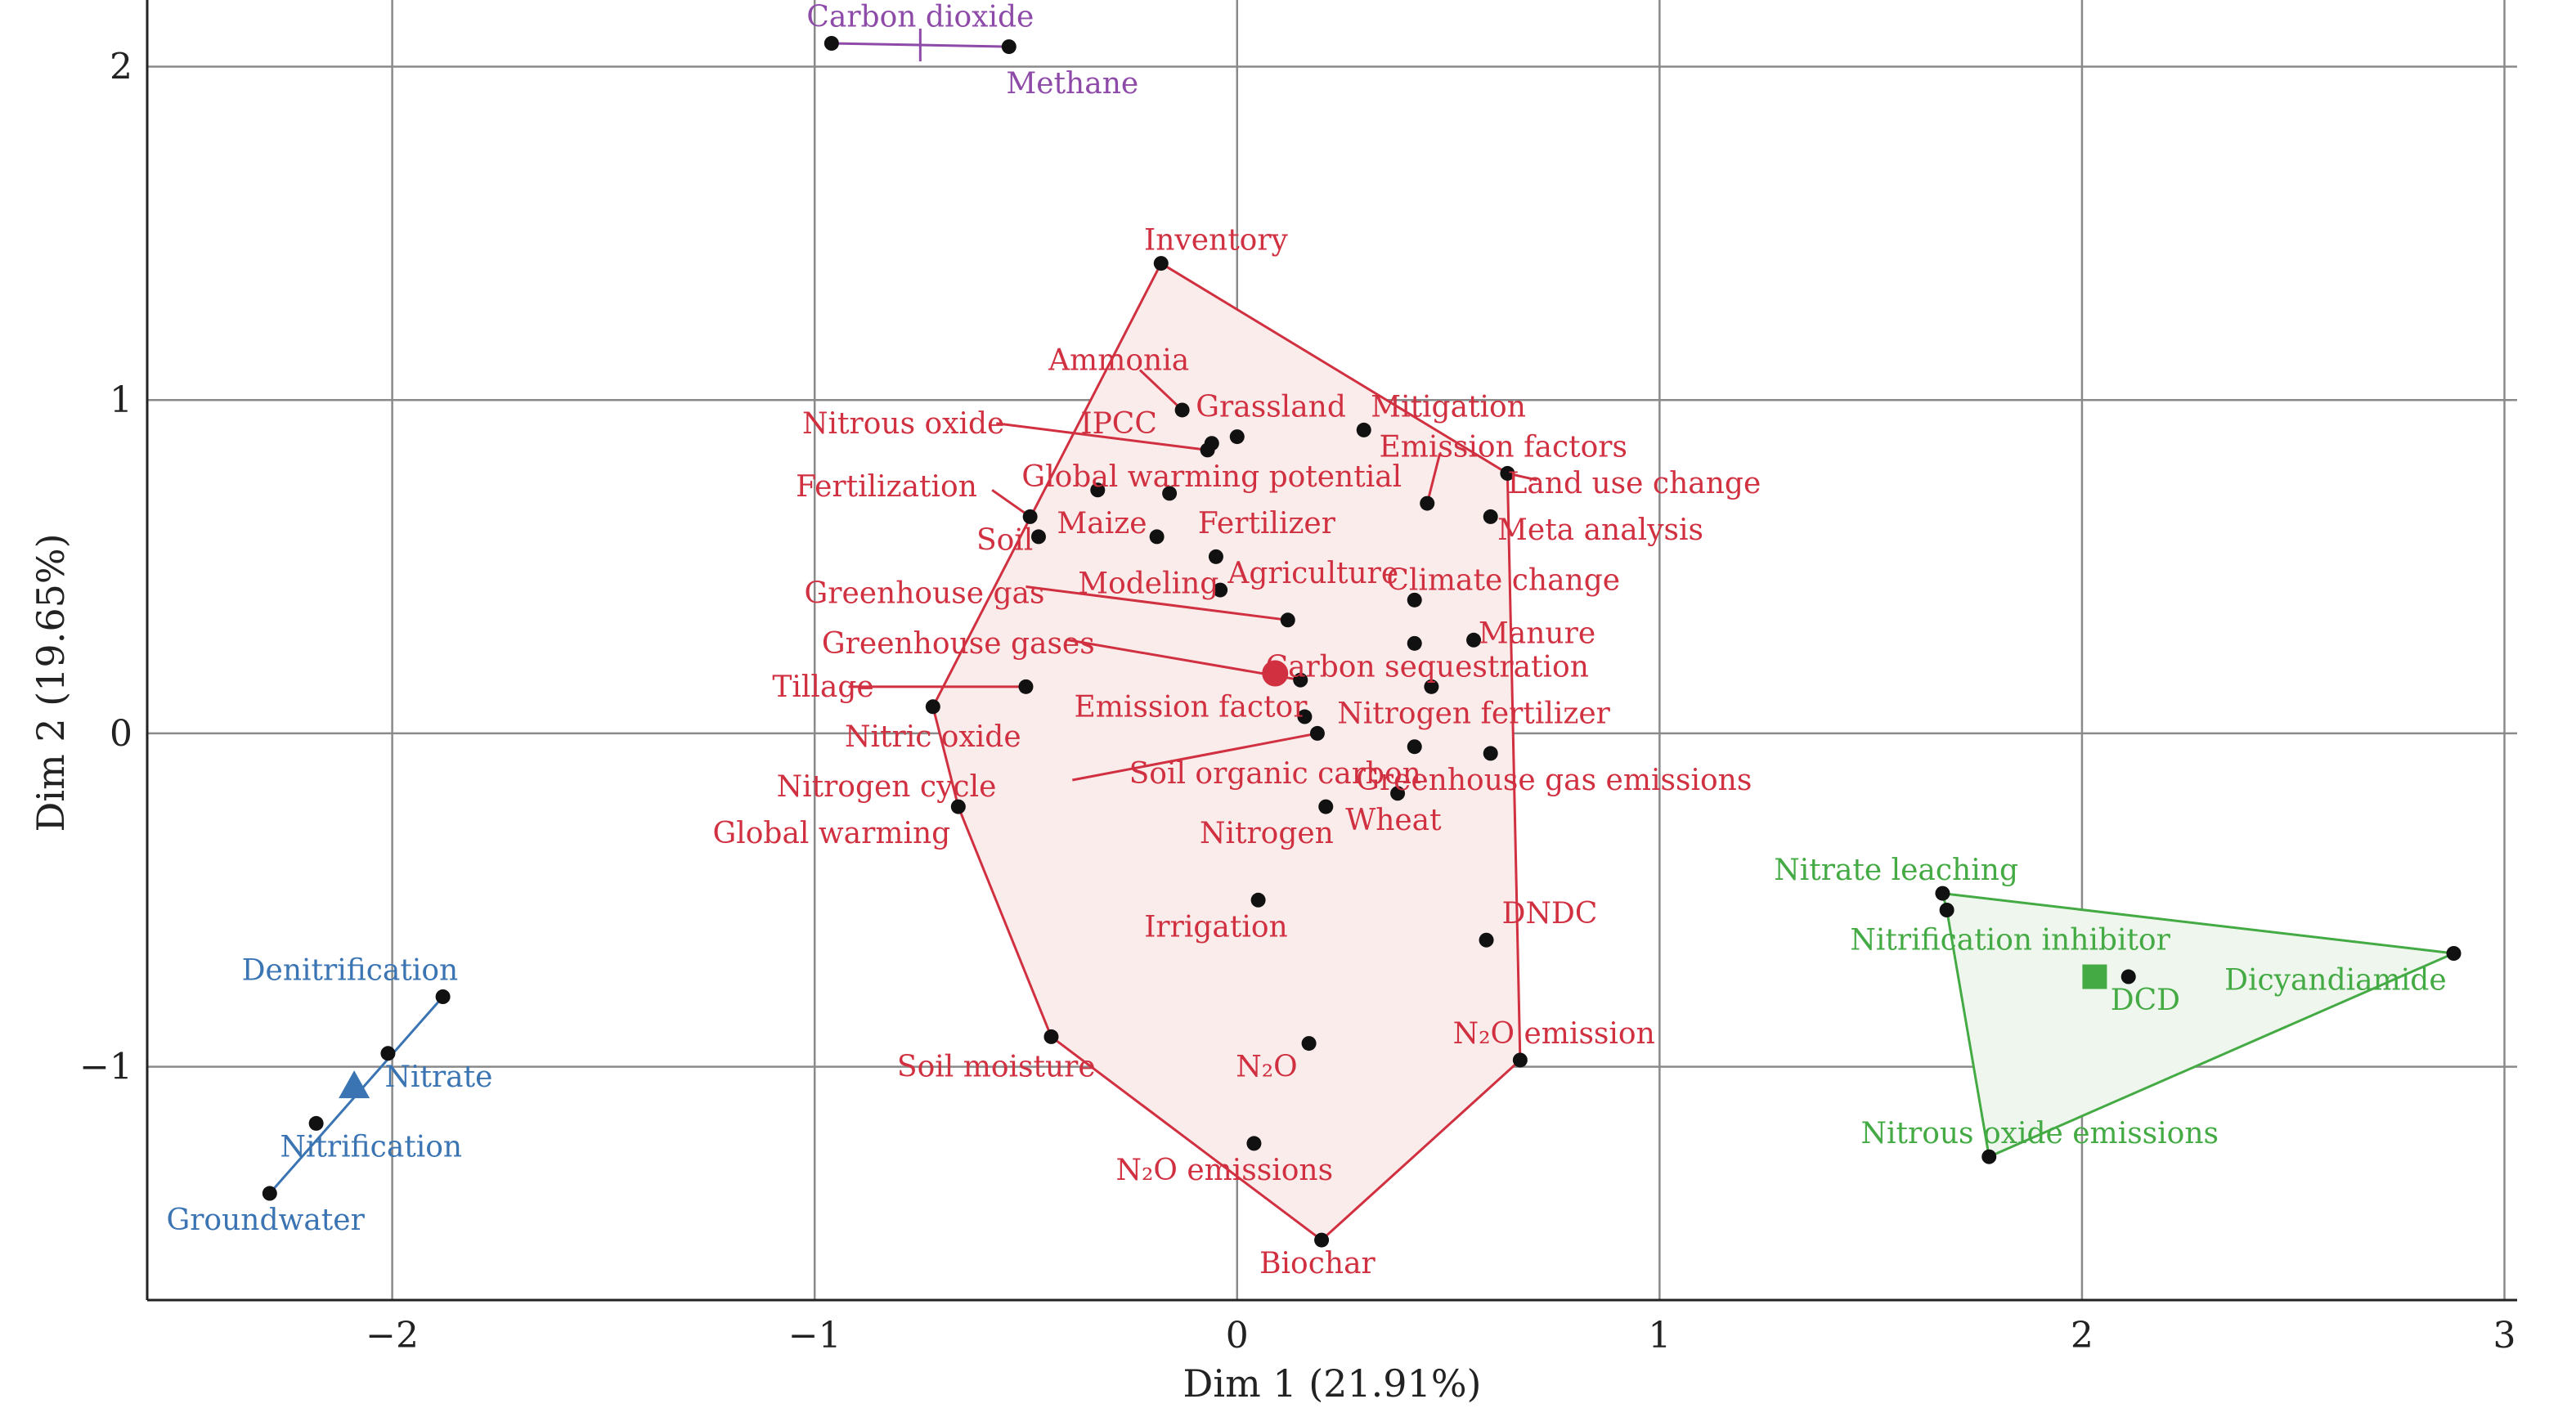  I want to click on point-denitrification, so click(443, 997).